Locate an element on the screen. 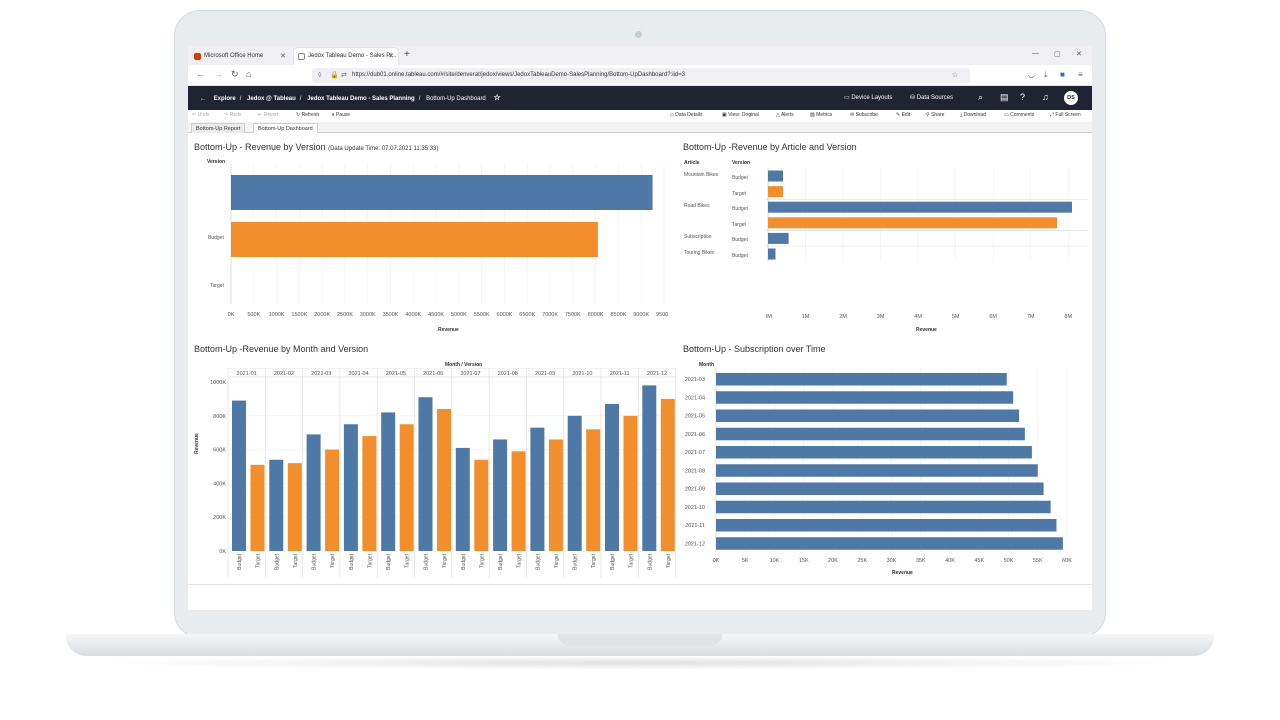 This screenshot has width=1280, height=720. subscribe-button: ✉ Subscribe is located at coordinates (864, 115).